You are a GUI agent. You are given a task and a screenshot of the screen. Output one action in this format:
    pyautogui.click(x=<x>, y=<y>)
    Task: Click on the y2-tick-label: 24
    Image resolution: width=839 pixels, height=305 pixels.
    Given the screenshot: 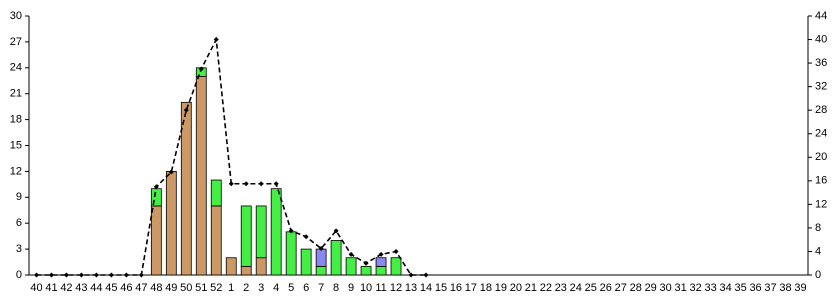 What is the action you would take?
    pyautogui.click(x=821, y=134)
    